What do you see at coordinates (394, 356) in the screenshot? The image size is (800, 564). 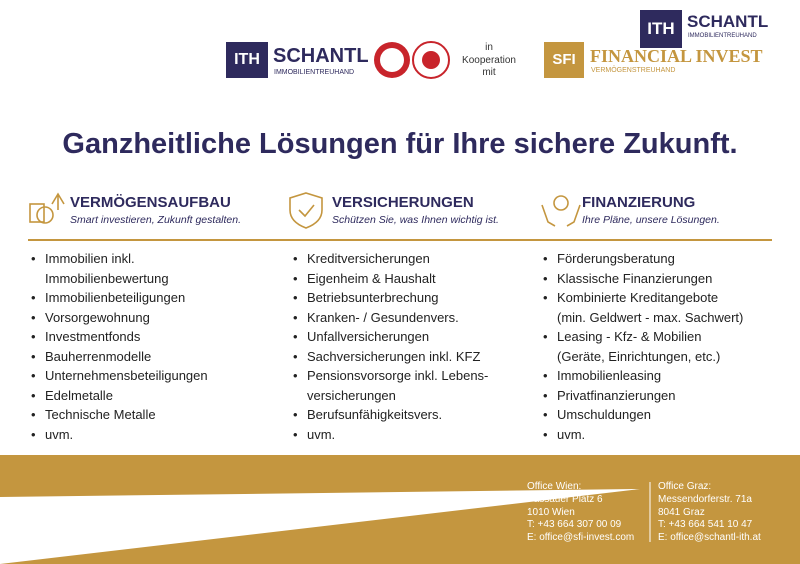 I see `list-item: Sachversicherungen inkl. KFZ` at bounding box center [394, 356].